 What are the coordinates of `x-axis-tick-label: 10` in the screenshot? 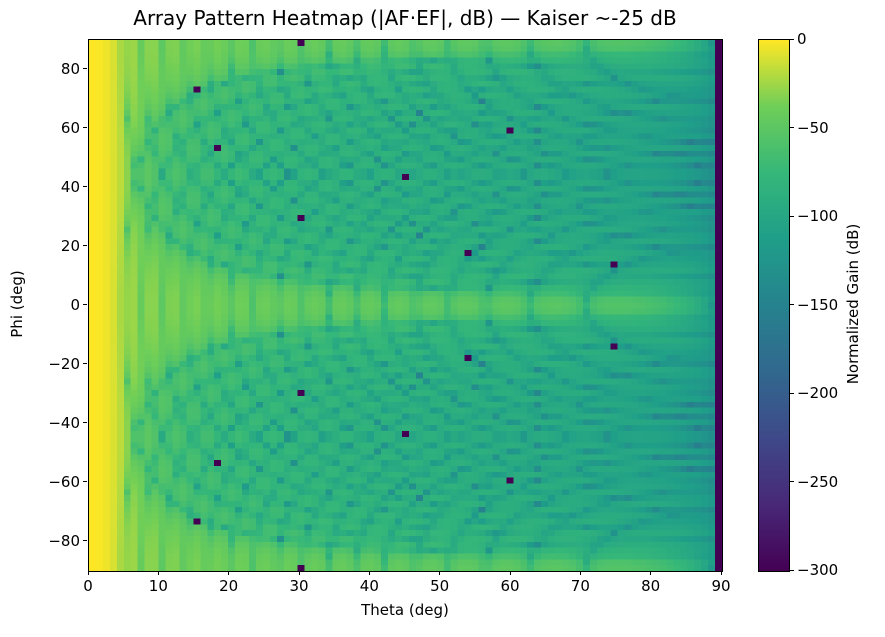 It's located at (158, 586).